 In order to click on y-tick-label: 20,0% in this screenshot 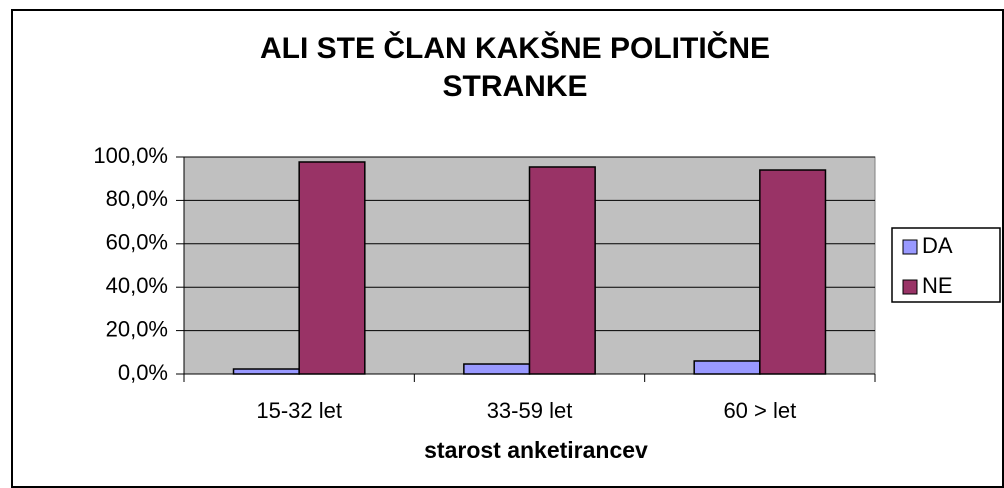, I will do `click(137, 328)`.